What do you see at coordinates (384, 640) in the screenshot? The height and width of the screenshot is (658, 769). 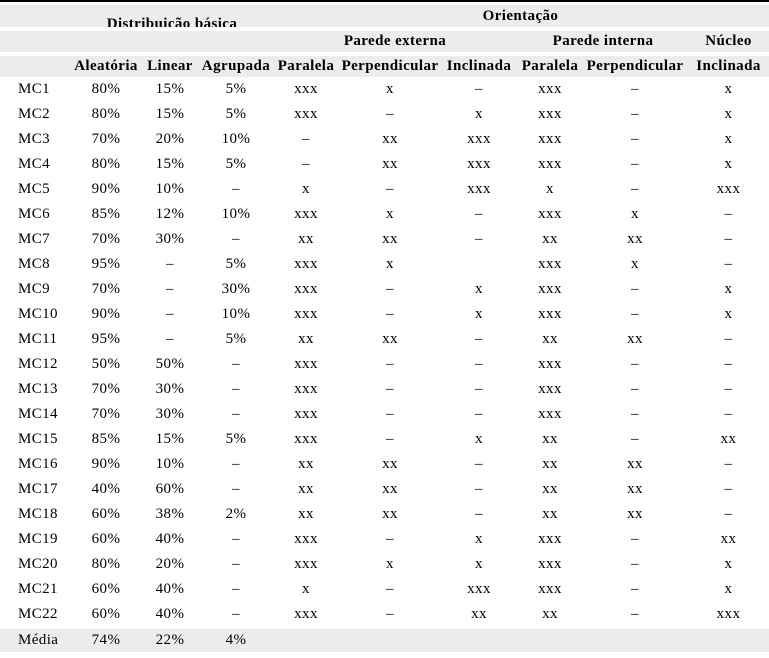 I see `footer-row-media: Média 74% 22% 4%` at bounding box center [384, 640].